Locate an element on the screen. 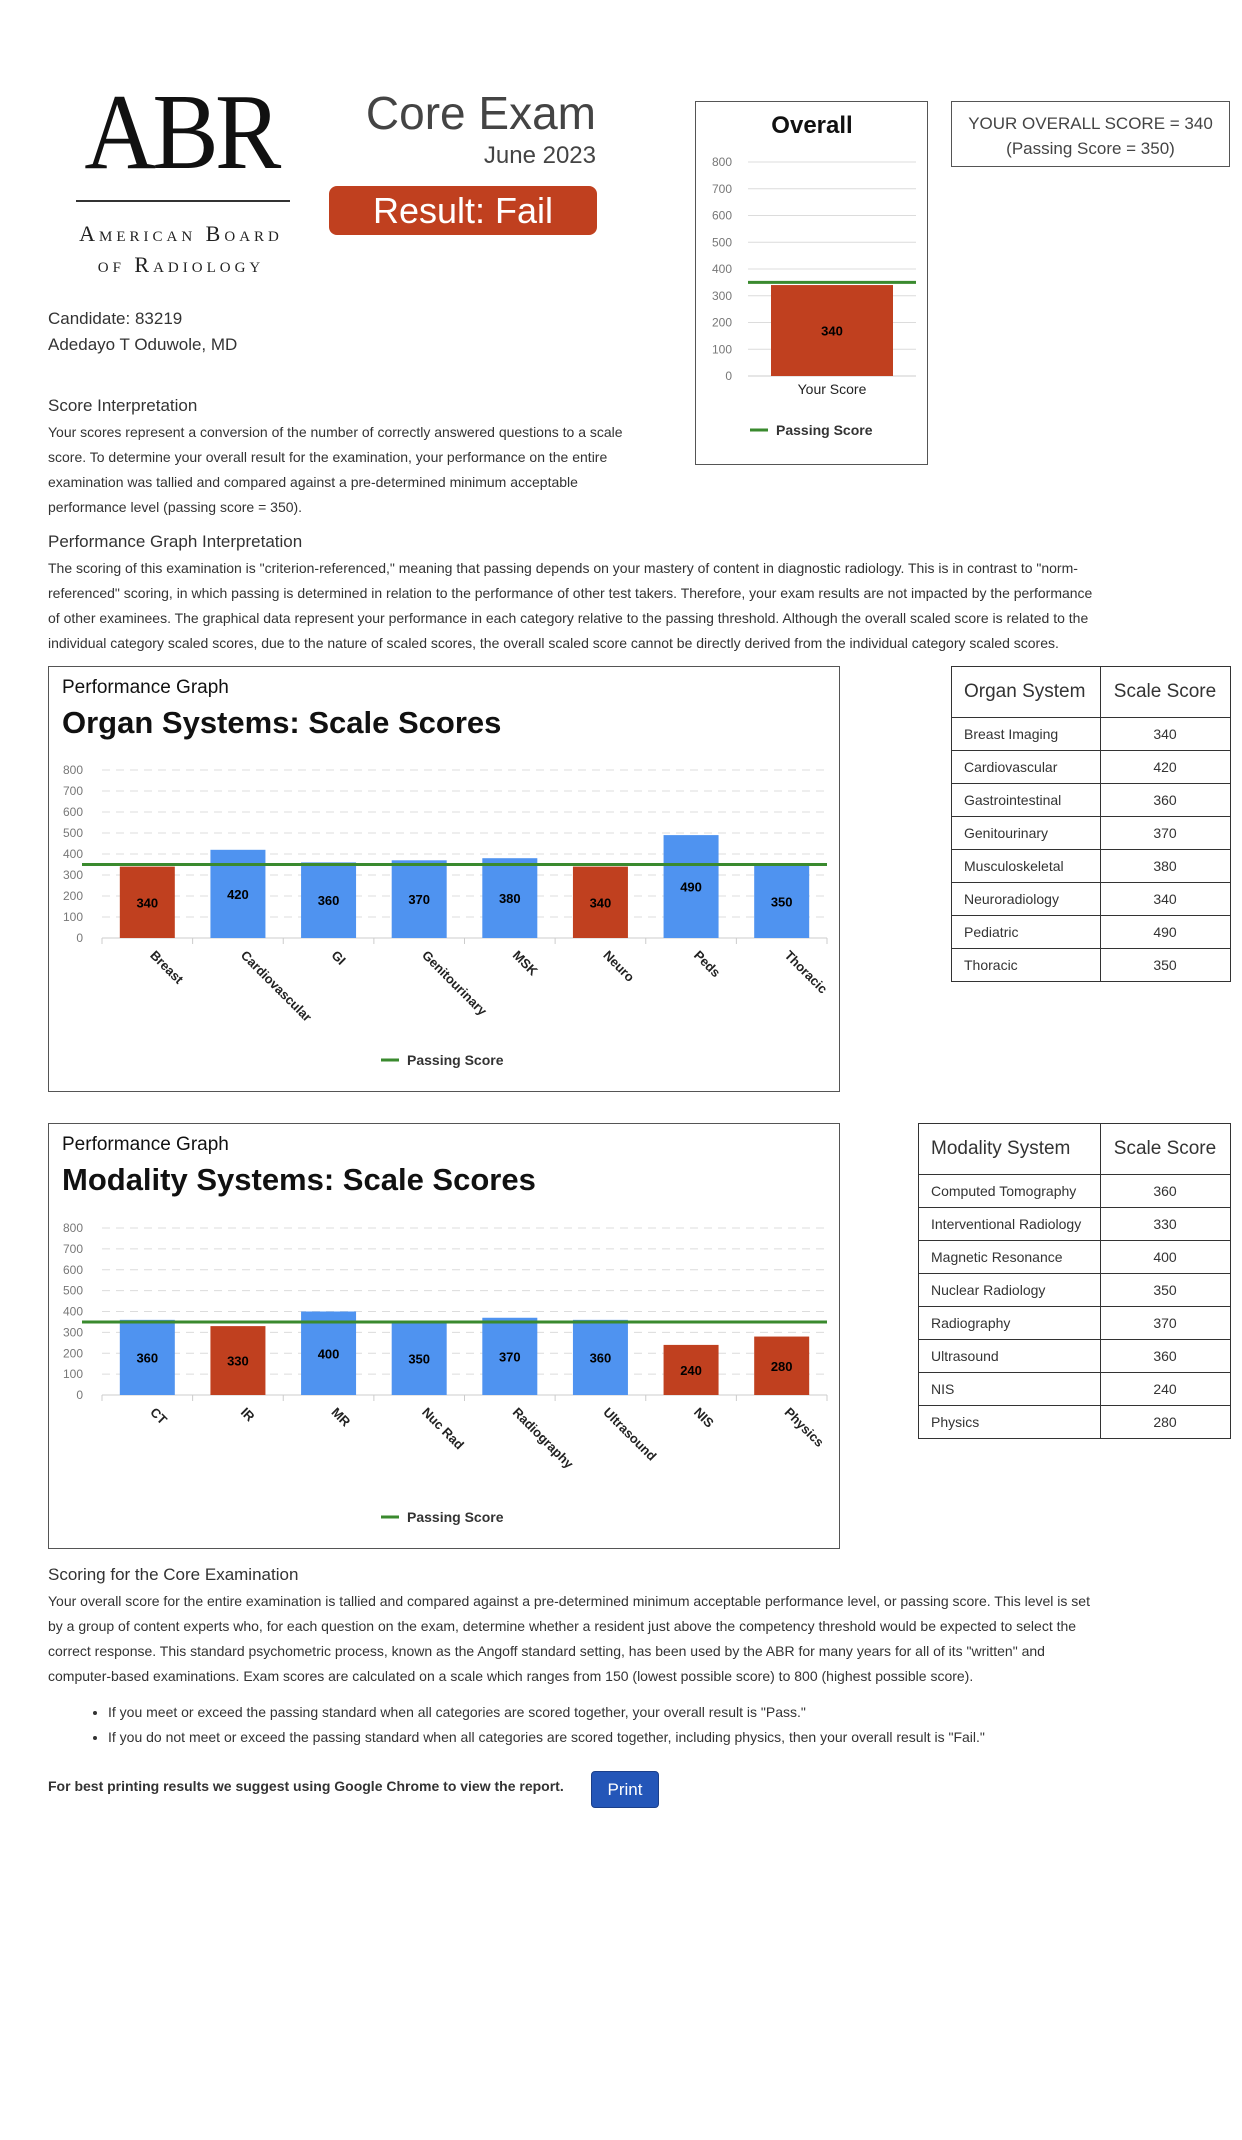  table-row: Genitourinary 370 is located at coordinates (1091, 833).